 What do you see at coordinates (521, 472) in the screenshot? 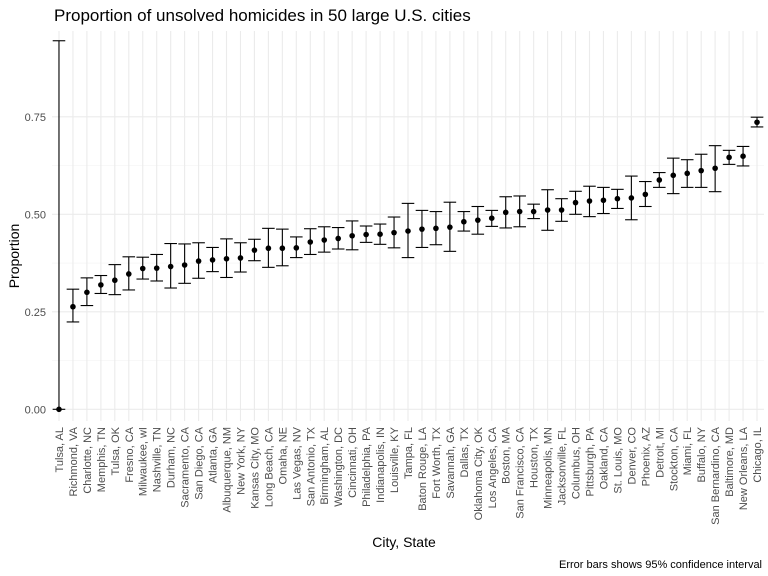
I see `x-tick-label: San Francisco, CA` at bounding box center [521, 472].